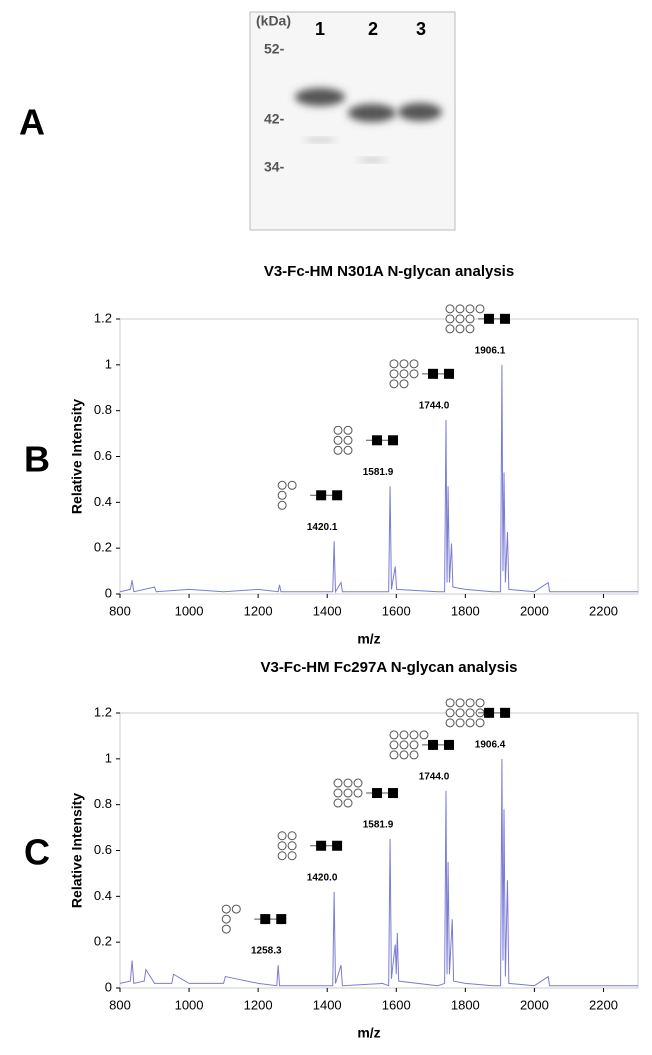  I want to click on panel-label: A, so click(32, 122).